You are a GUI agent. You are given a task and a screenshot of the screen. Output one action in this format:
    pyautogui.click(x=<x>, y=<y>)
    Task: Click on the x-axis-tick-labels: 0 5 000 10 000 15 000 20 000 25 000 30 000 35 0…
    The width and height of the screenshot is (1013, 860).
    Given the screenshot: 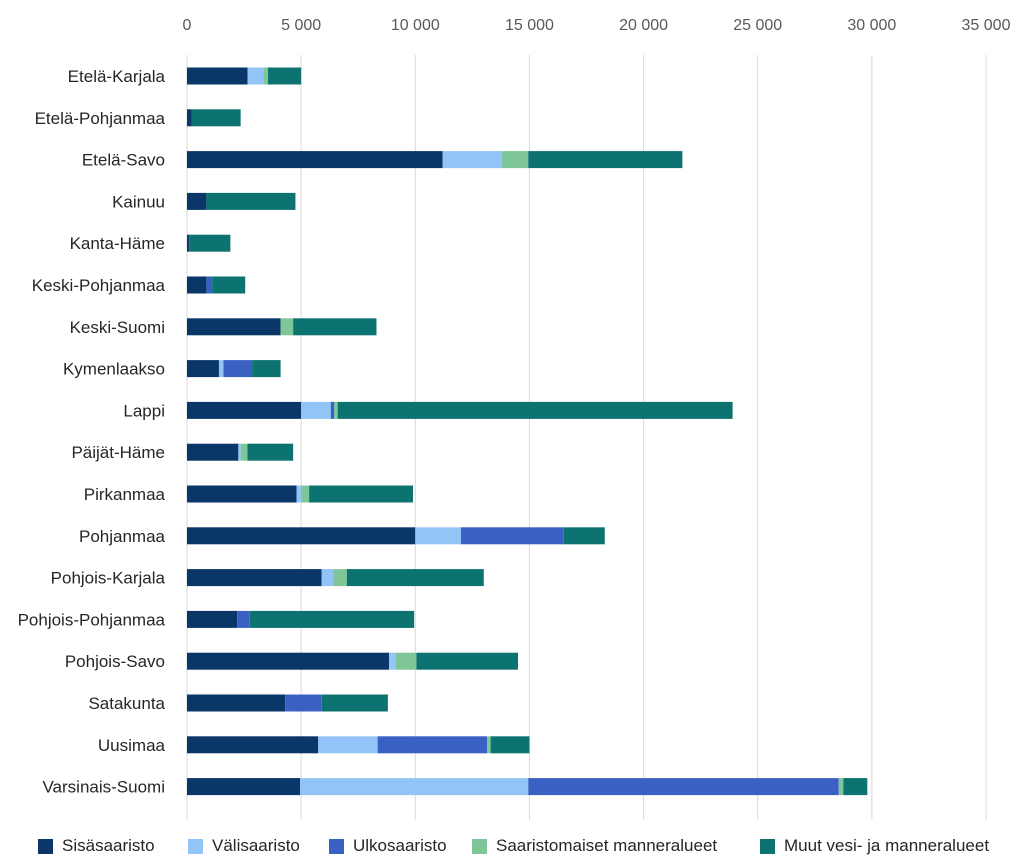 What is the action you would take?
    pyautogui.click(x=597, y=25)
    